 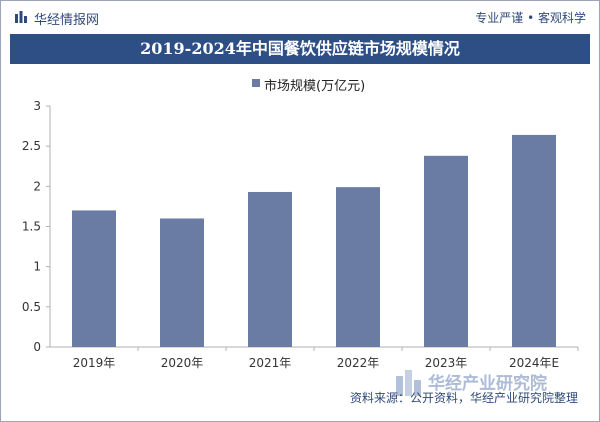 I want to click on x-tick-label: 2023年, so click(x=446, y=363).